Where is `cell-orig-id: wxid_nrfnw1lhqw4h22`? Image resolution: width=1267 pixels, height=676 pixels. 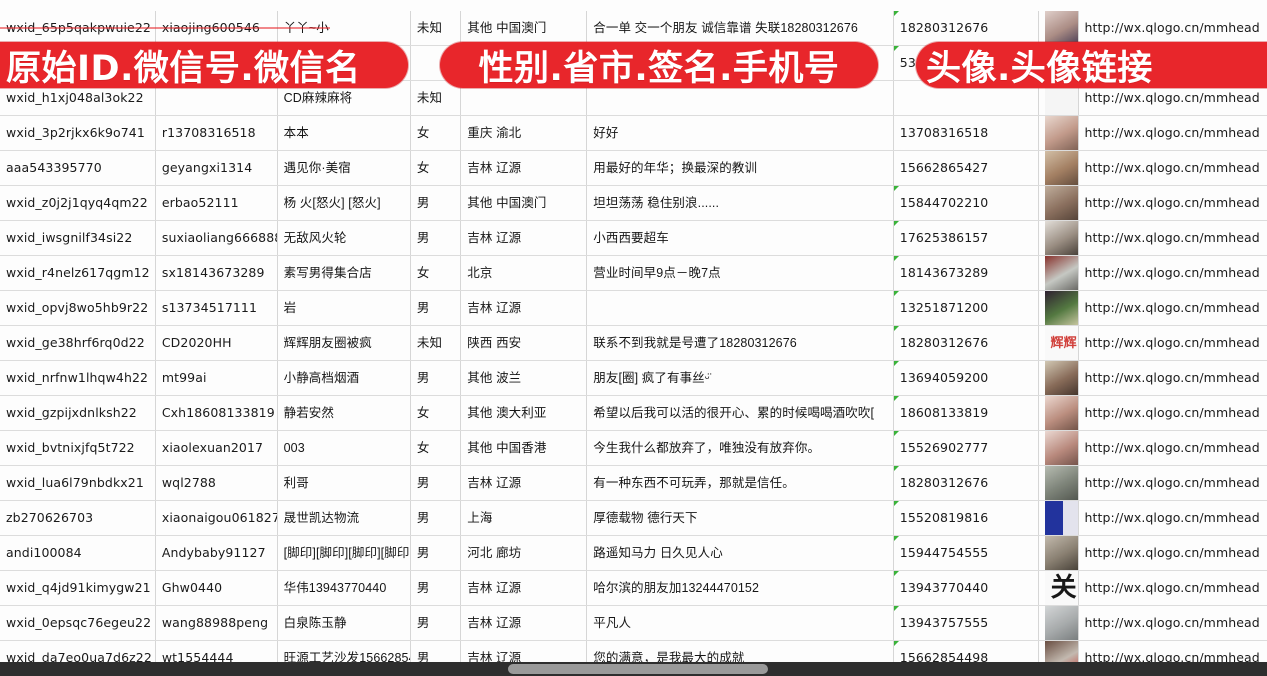 cell-orig-id: wxid_nrfnw1lhqw4h22 is located at coordinates (78, 378).